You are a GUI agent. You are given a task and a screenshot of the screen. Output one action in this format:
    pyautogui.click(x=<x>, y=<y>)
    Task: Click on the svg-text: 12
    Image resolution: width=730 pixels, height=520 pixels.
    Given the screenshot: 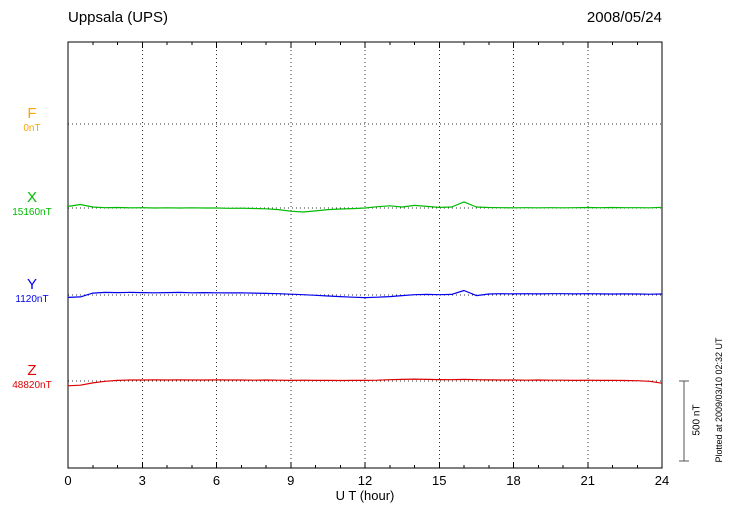 What is the action you would take?
    pyautogui.click(x=365, y=480)
    